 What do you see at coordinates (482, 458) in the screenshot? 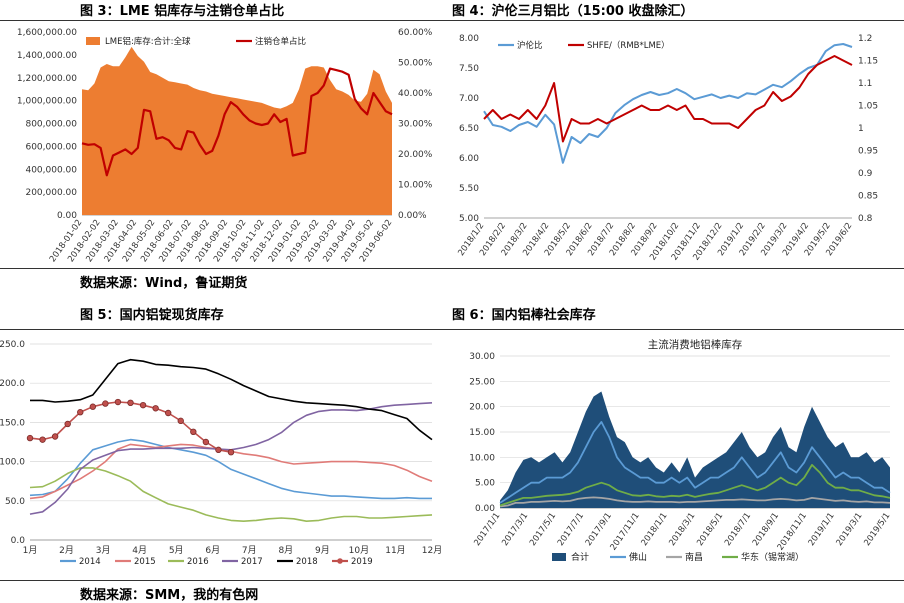
I see `fig6-y-tick-2: 10.00` at bounding box center [482, 458].